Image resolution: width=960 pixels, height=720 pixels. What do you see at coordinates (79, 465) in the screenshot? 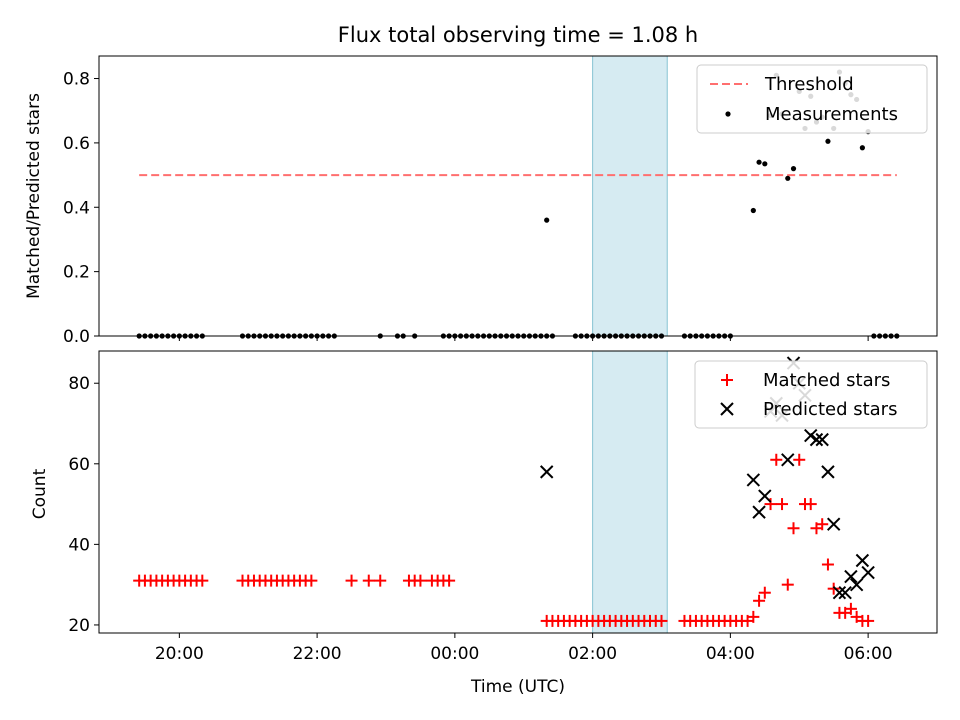
I see `y-tick-label: 60` at bounding box center [79, 465].